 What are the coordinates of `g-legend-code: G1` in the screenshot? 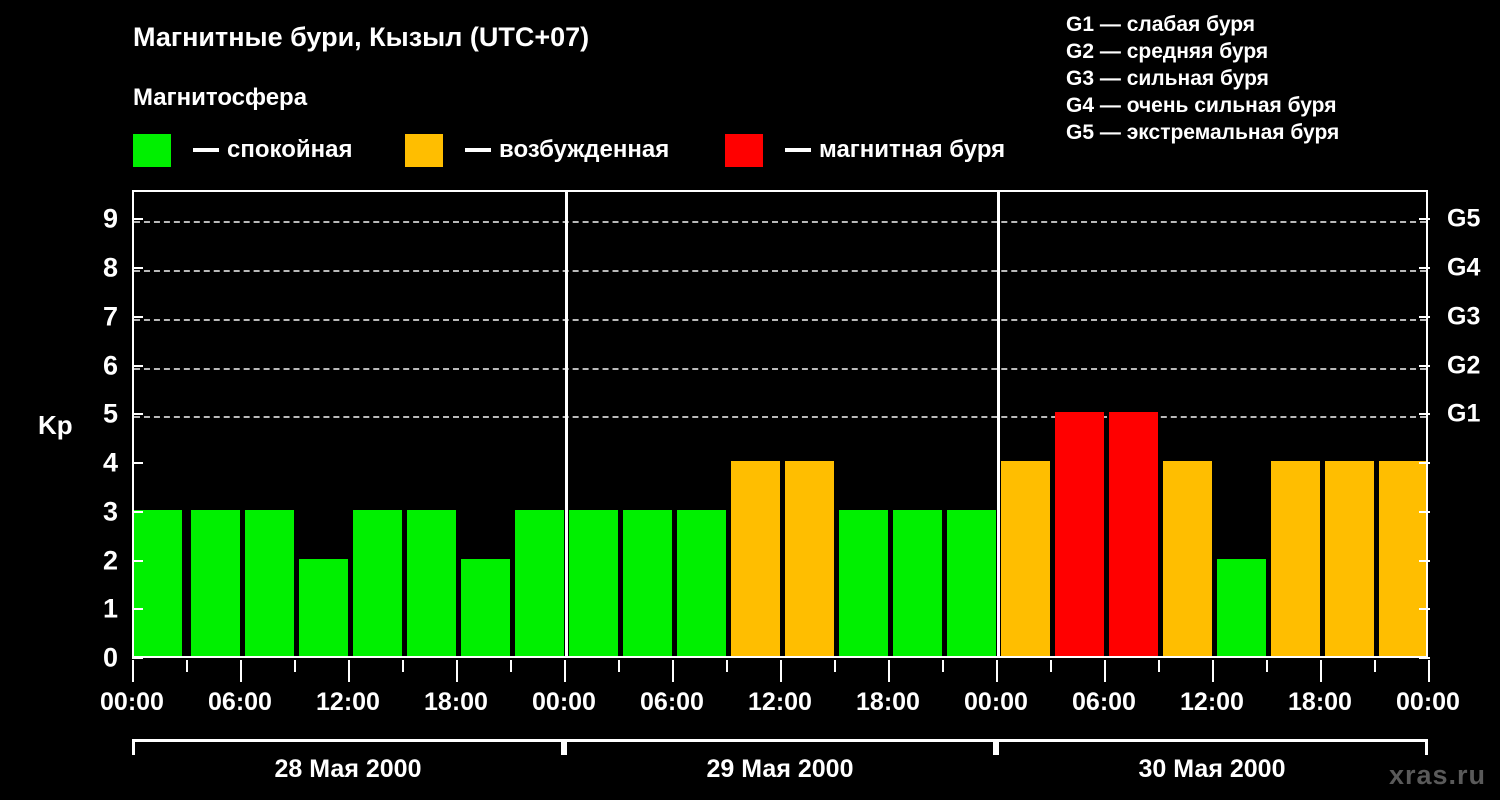 It's located at (1080, 24).